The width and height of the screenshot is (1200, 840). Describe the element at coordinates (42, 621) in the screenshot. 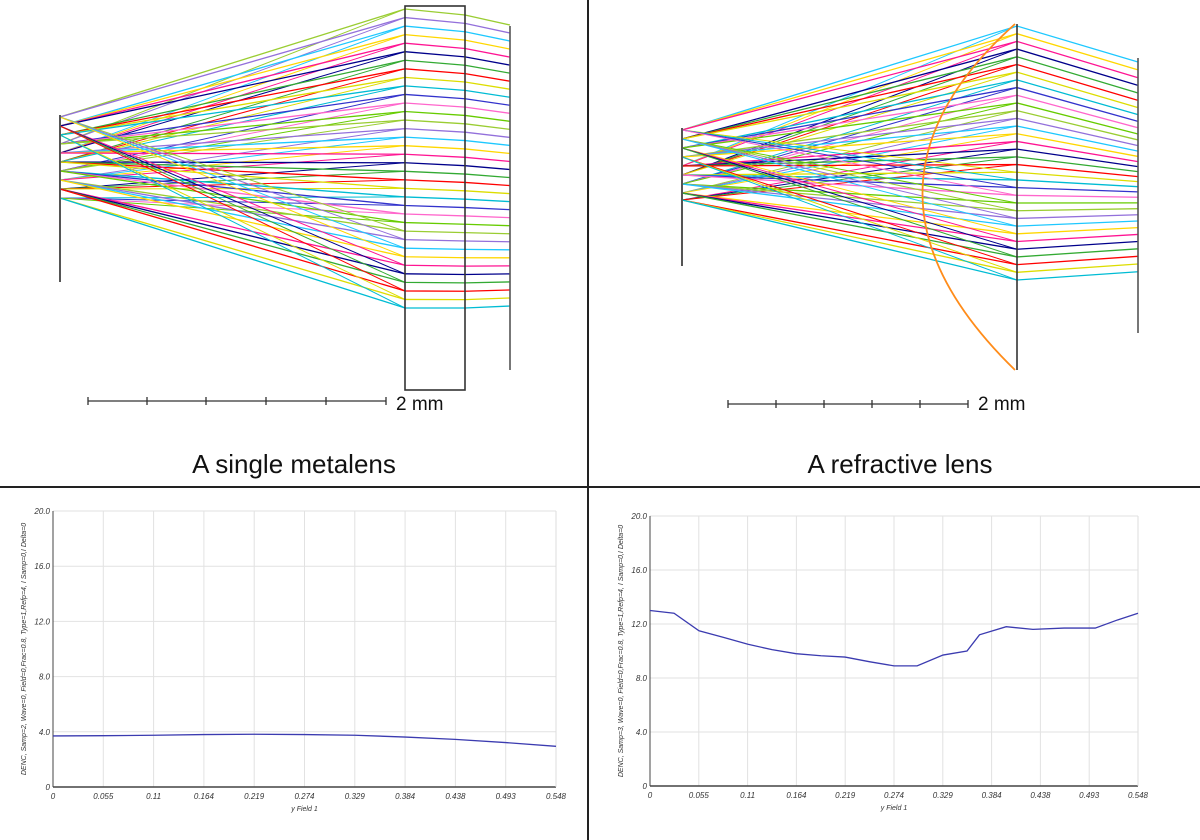

I see `y-tick-label: 12.0` at that location.